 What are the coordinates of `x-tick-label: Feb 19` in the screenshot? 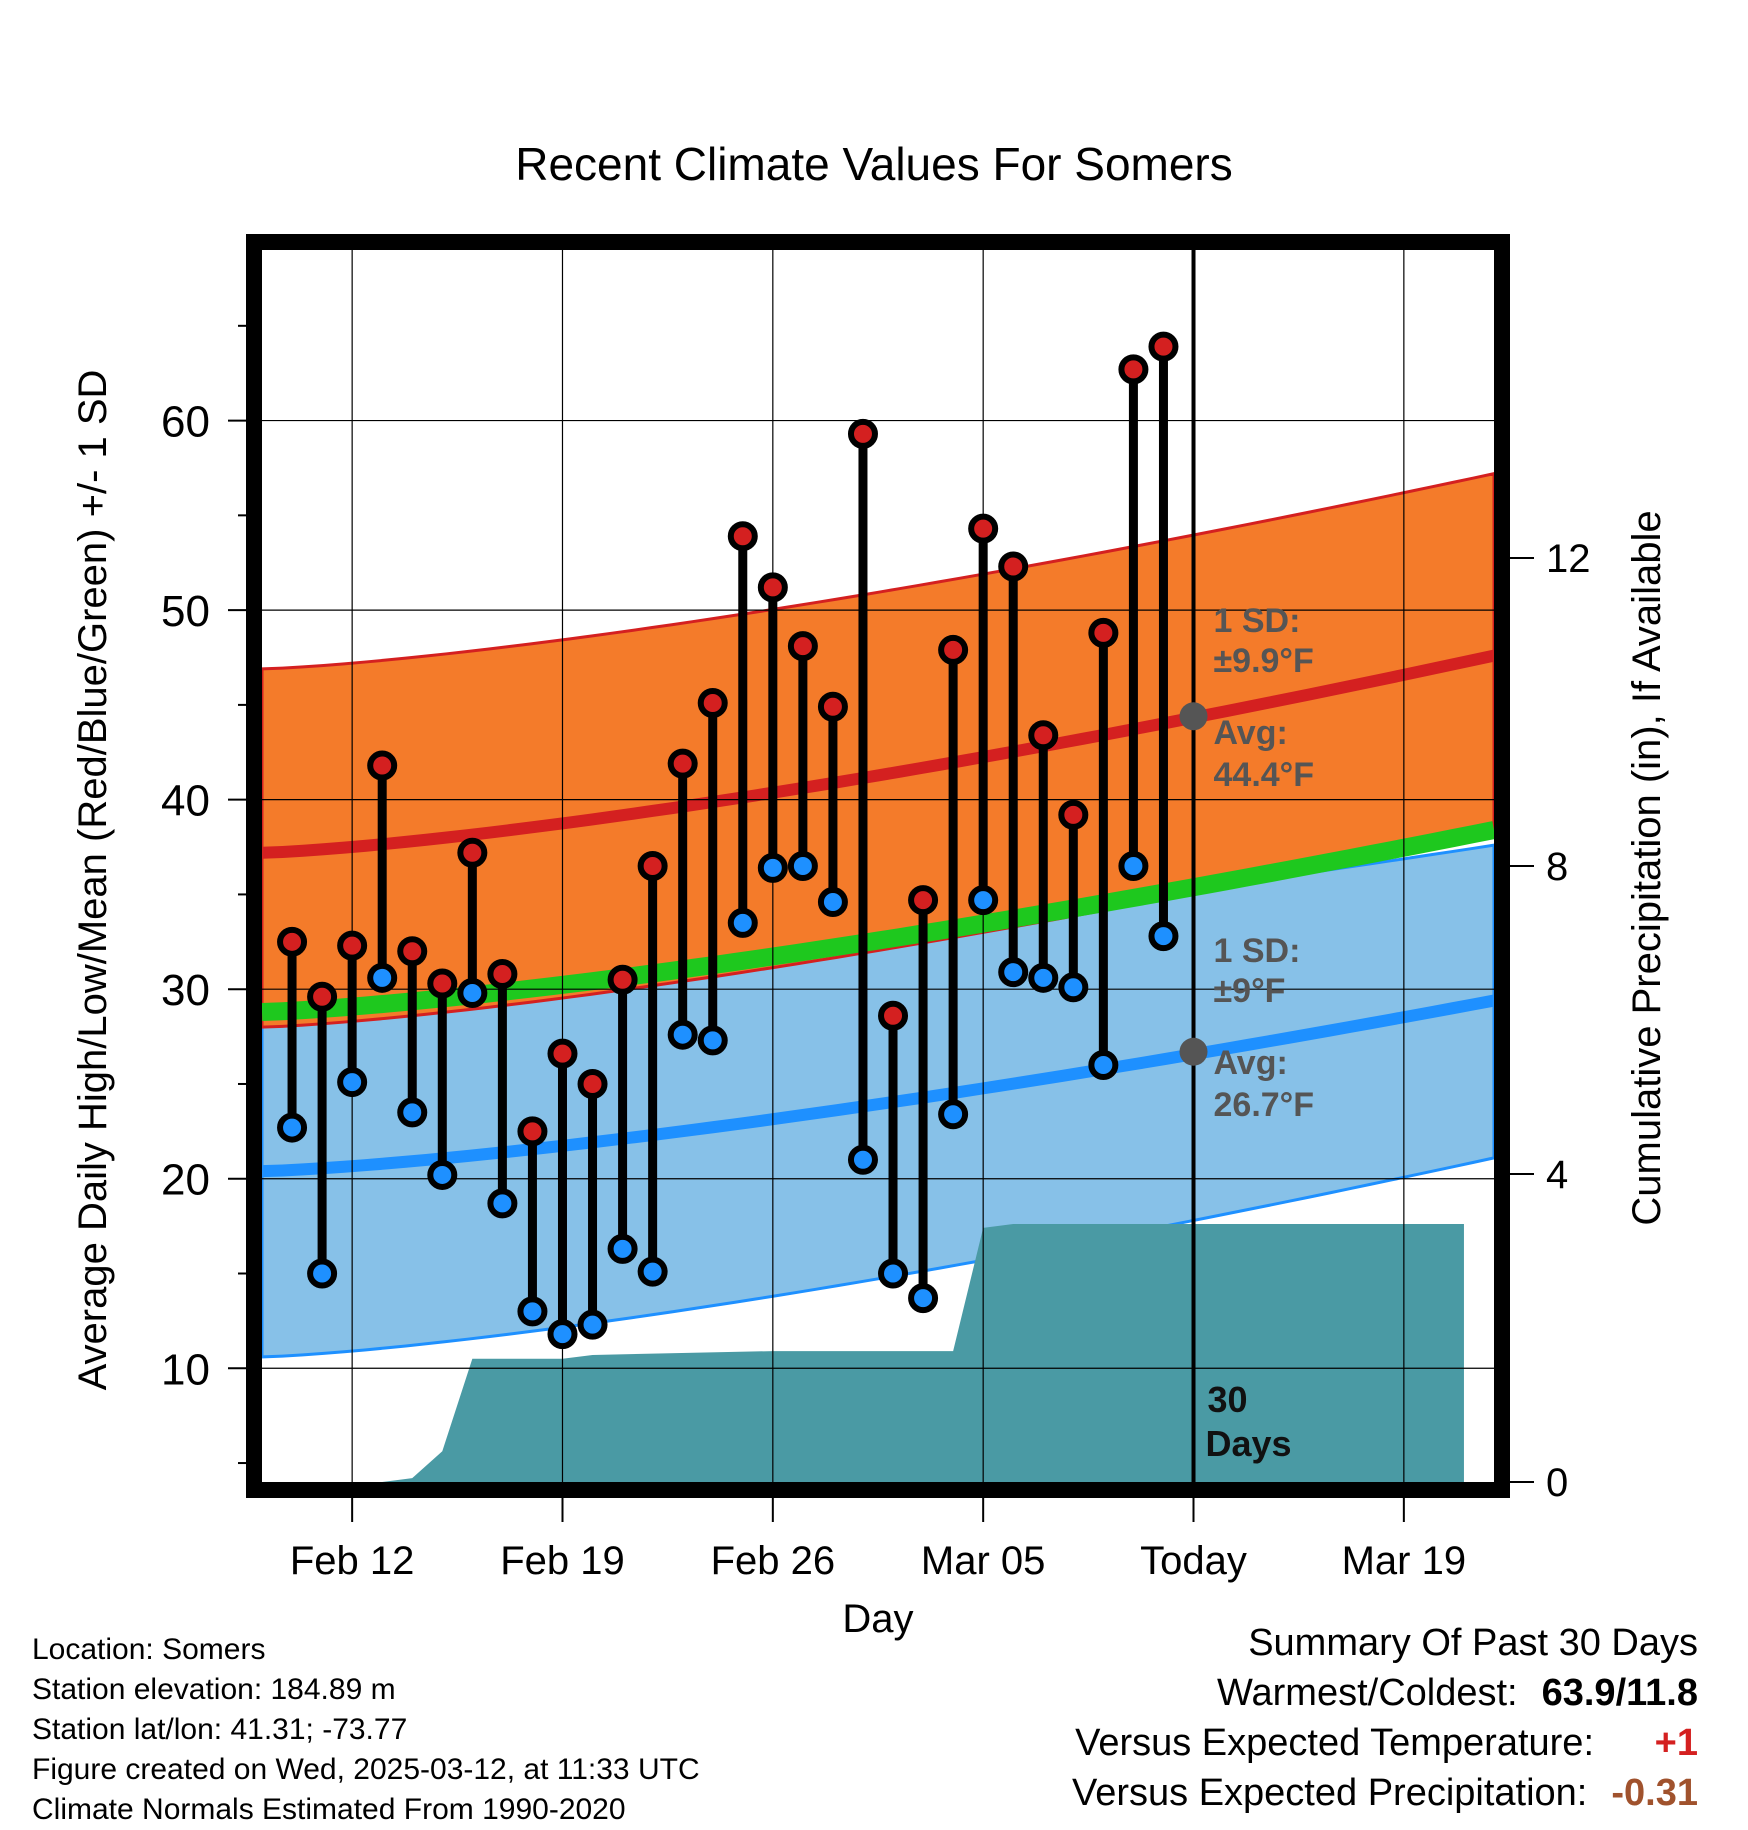 It's located at (562, 1561).